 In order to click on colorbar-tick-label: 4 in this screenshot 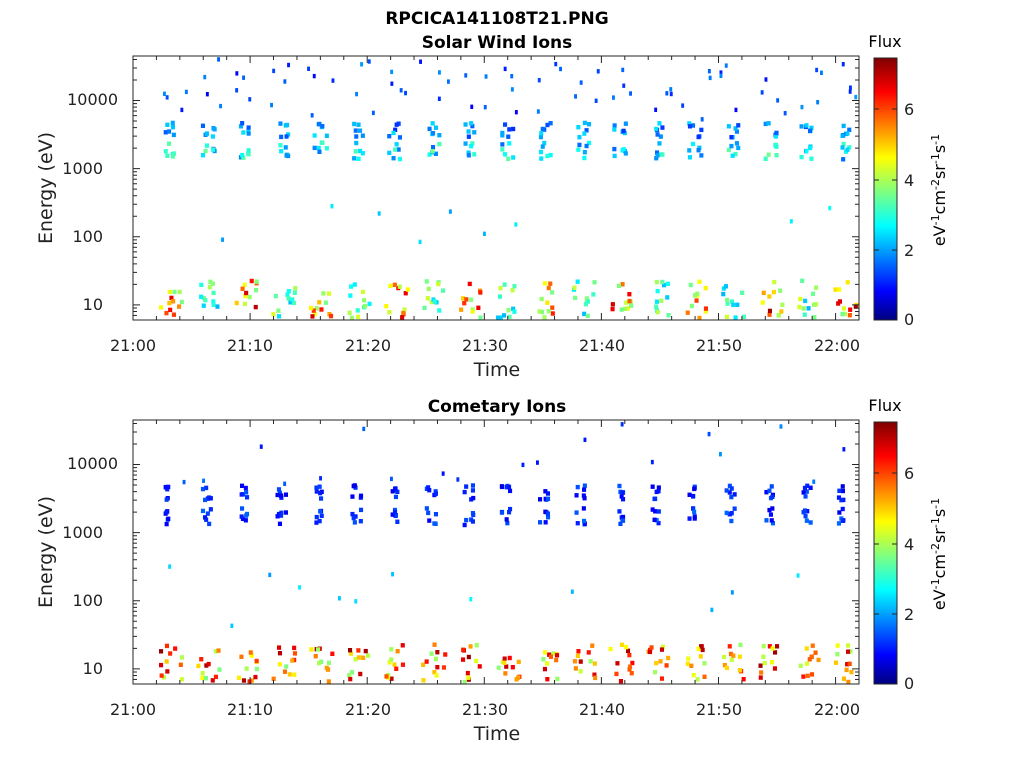, I will do `click(909, 180)`.